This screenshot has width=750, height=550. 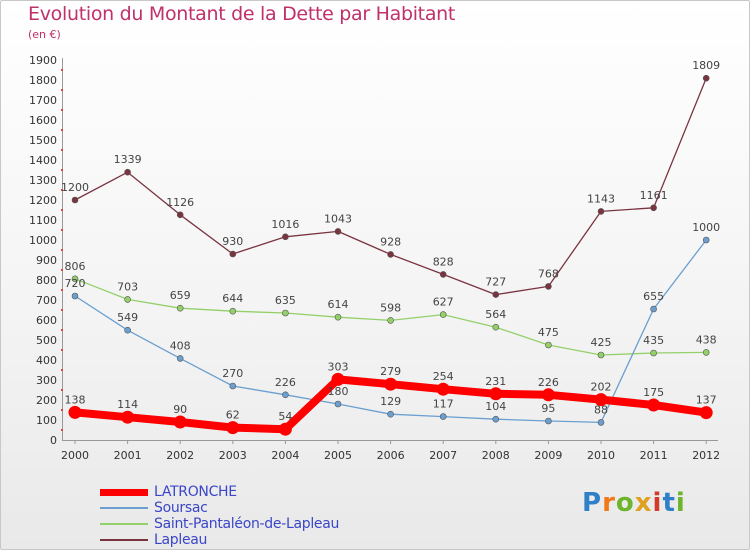 I want to click on data-label: 627, so click(x=443, y=302).